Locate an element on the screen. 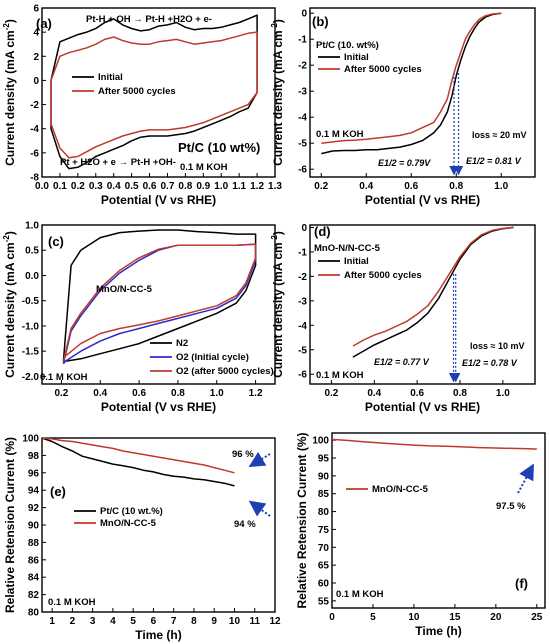  legend-label: O2 (Initial cycle) is located at coordinates (212, 357).